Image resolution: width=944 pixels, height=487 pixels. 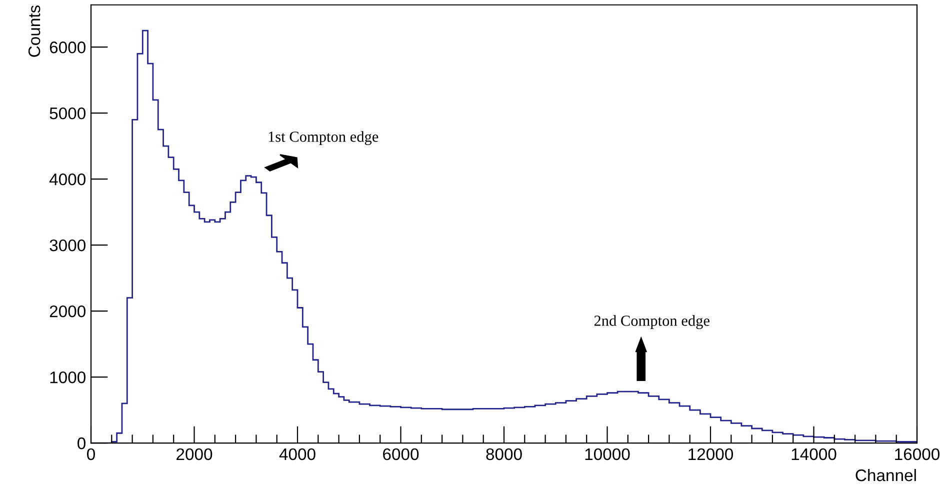 What do you see at coordinates (68, 377) in the screenshot?
I see `y-tick-label: 1000` at bounding box center [68, 377].